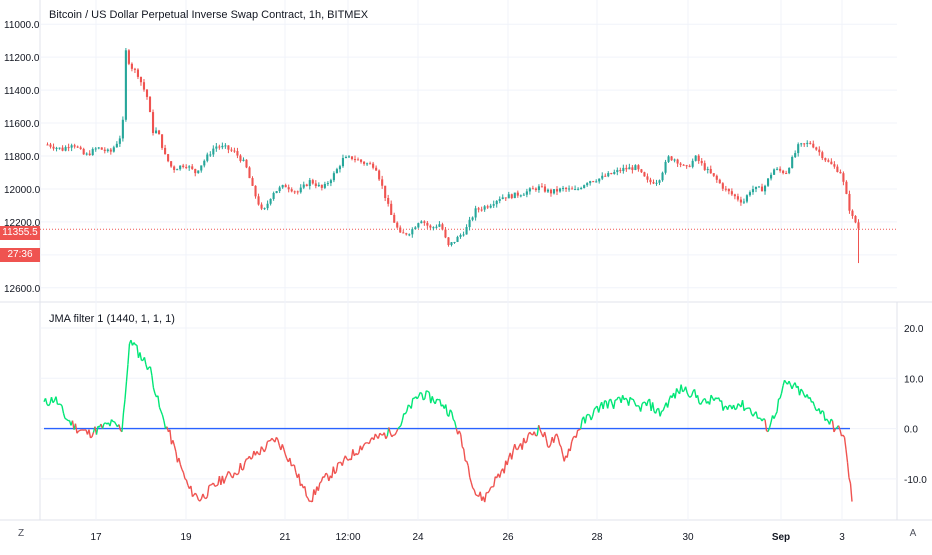 The width and height of the screenshot is (932, 555). I want to click on indicator-title: JMA filter 1 (1440, 1, 1, 1), so click(112, 319).